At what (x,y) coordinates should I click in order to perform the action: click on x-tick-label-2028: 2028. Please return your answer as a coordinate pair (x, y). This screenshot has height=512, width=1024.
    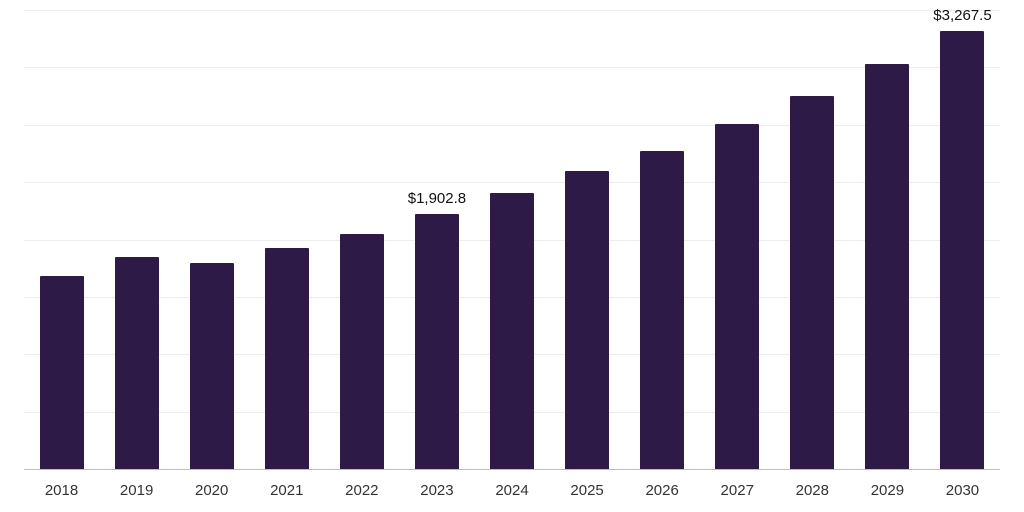
    Looking at the image, I should click on (812, 490).